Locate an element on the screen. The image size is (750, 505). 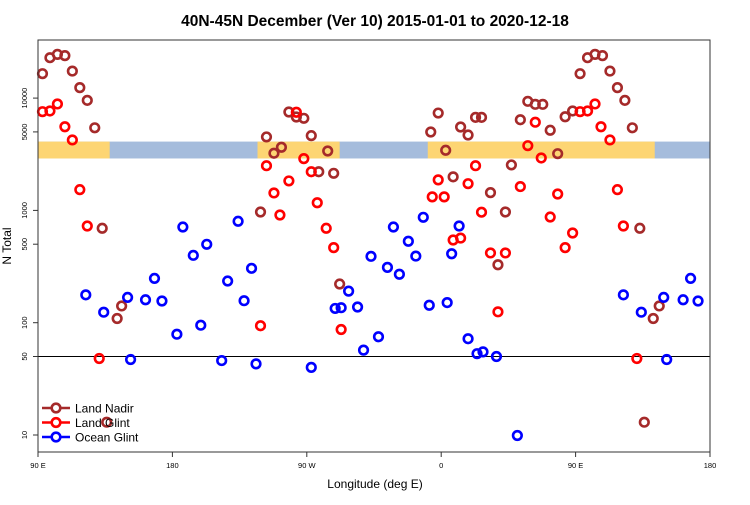
x-axis-label: Longitude (deg E) is located at coordinates (374, 484).